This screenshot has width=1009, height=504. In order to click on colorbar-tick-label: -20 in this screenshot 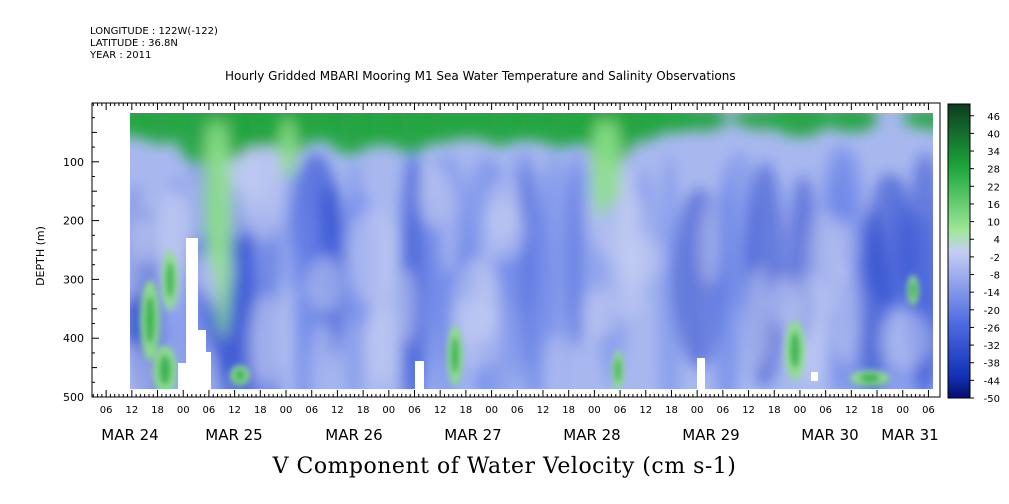, I will do `click(992, 311)`.